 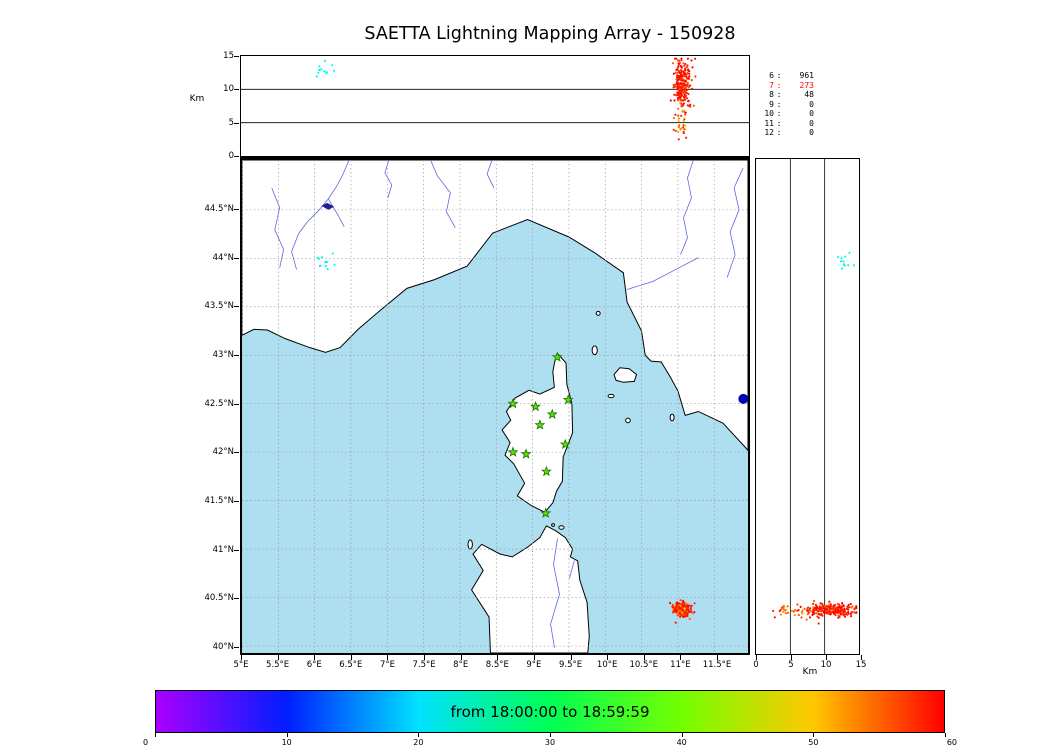 I want to click on stats-row: 12: 0, so click(x=810, y=133).